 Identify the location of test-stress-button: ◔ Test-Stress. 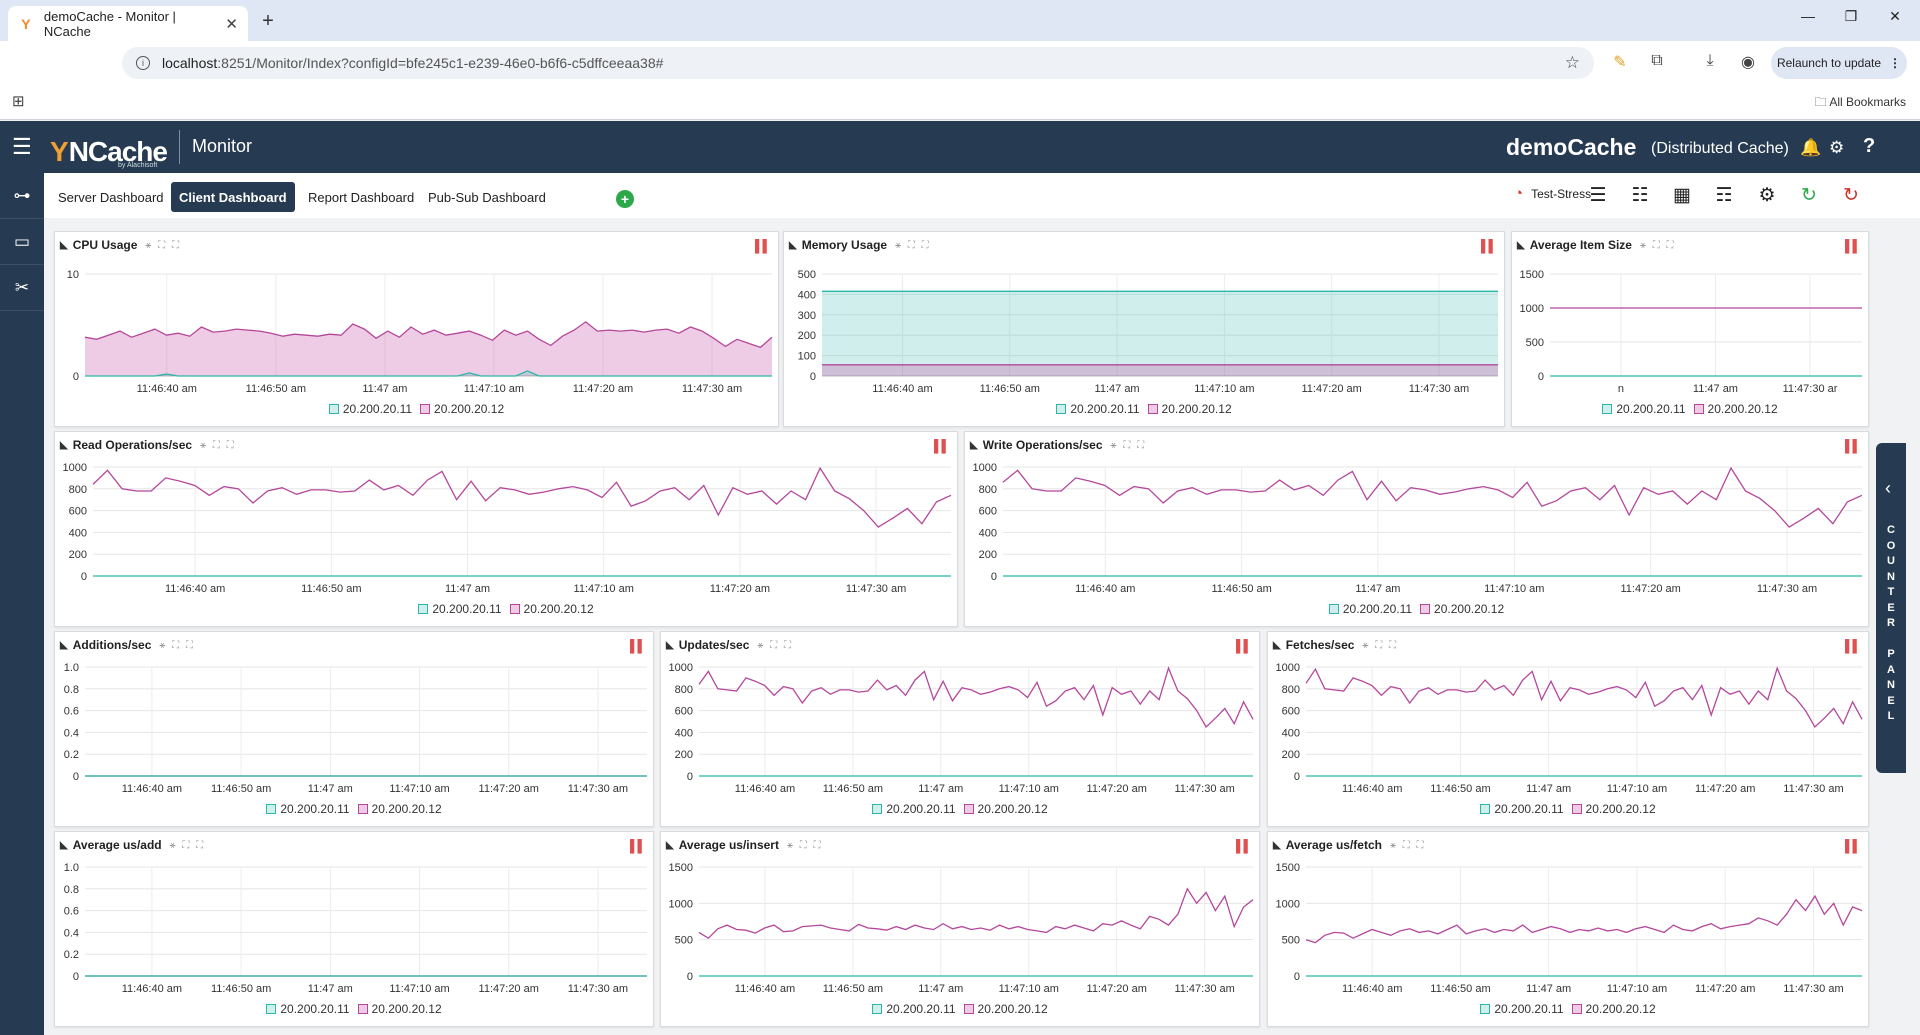
(1552, 193).